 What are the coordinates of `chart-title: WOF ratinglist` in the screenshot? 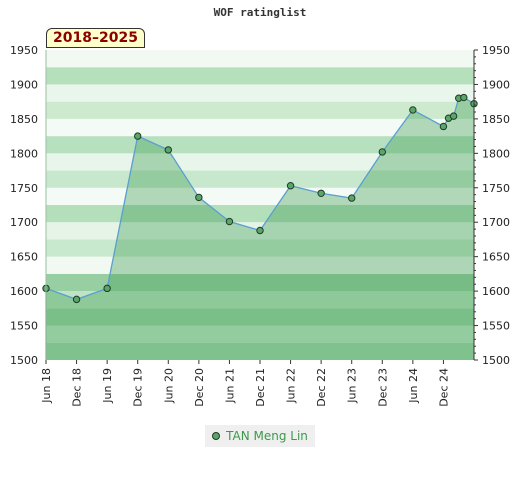 It's located at (260, 12).